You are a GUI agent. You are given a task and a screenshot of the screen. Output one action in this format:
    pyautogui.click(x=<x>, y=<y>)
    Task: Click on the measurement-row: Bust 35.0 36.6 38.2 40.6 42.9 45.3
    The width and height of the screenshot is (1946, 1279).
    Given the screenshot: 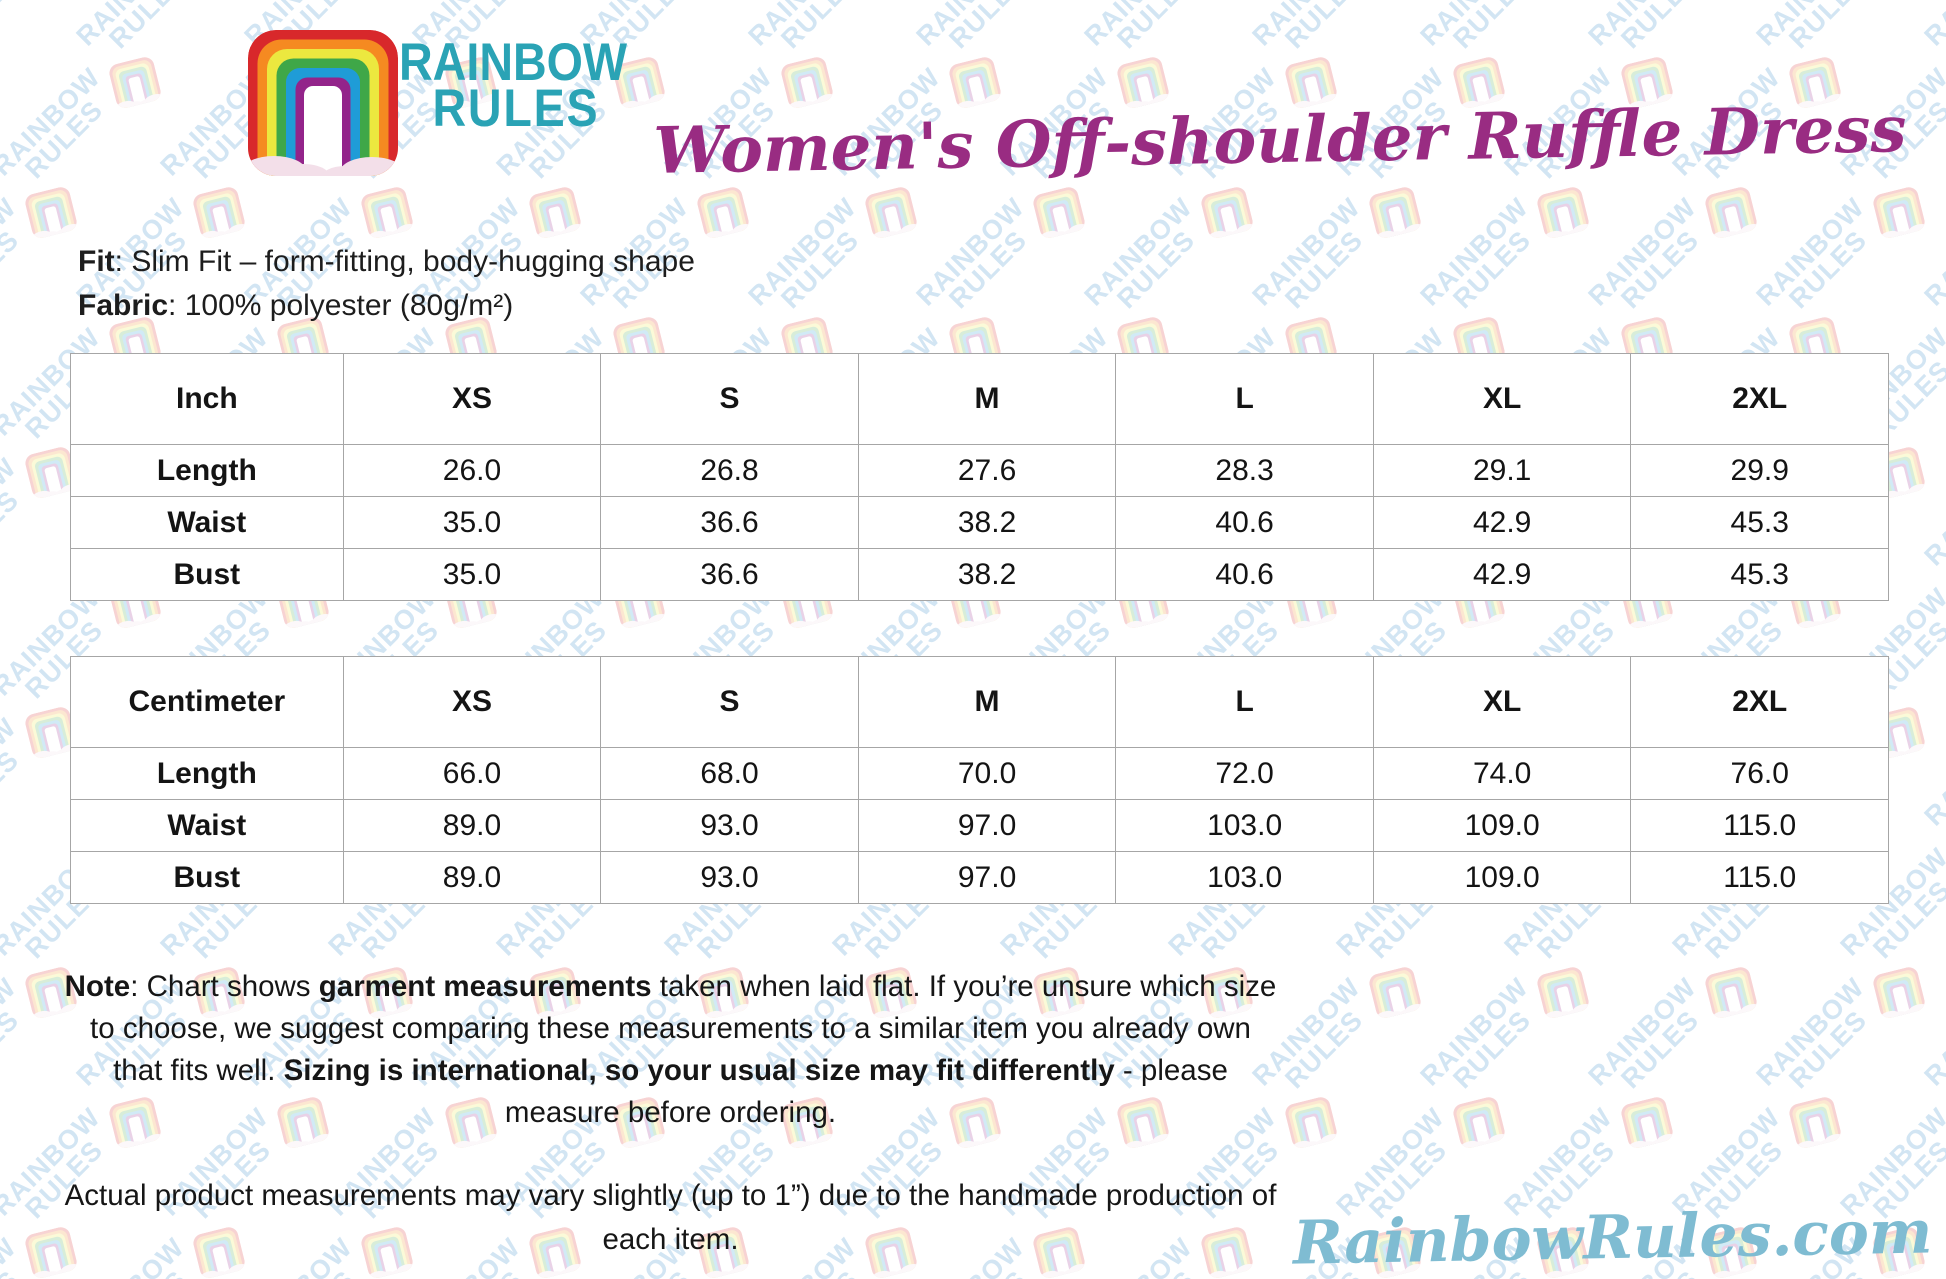 What is the action you would take?
    pyautogui.click(x=979, y=574)
    